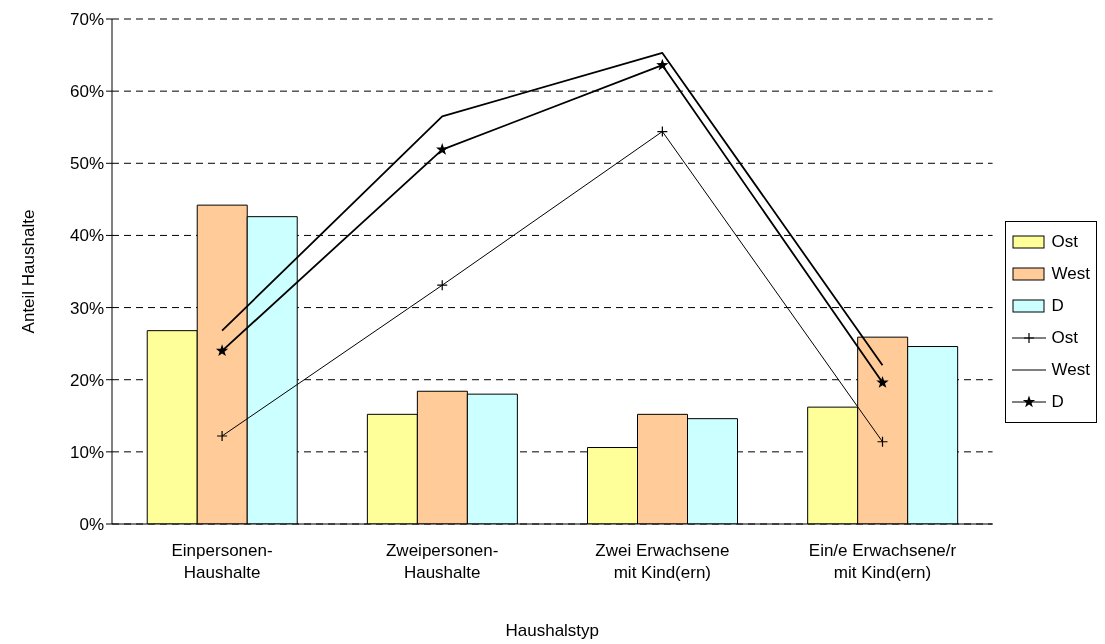 Image resolution: width=1105 pixels, height=644 pixels. Describe the element at coordinates (86, 20) in the screenshot. I see `y-tick-label: 70%` at that location.